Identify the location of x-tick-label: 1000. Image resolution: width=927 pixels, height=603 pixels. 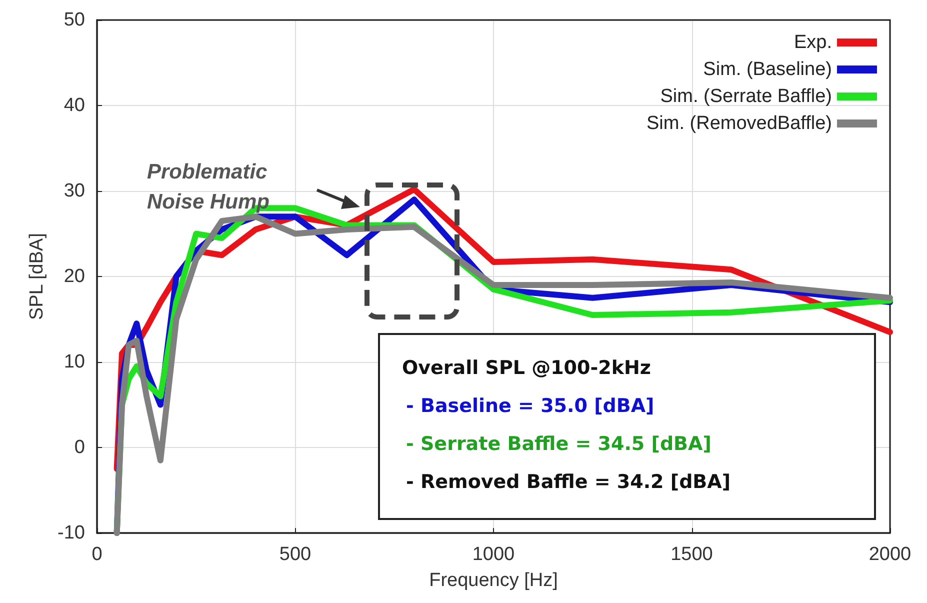
(493, 554).